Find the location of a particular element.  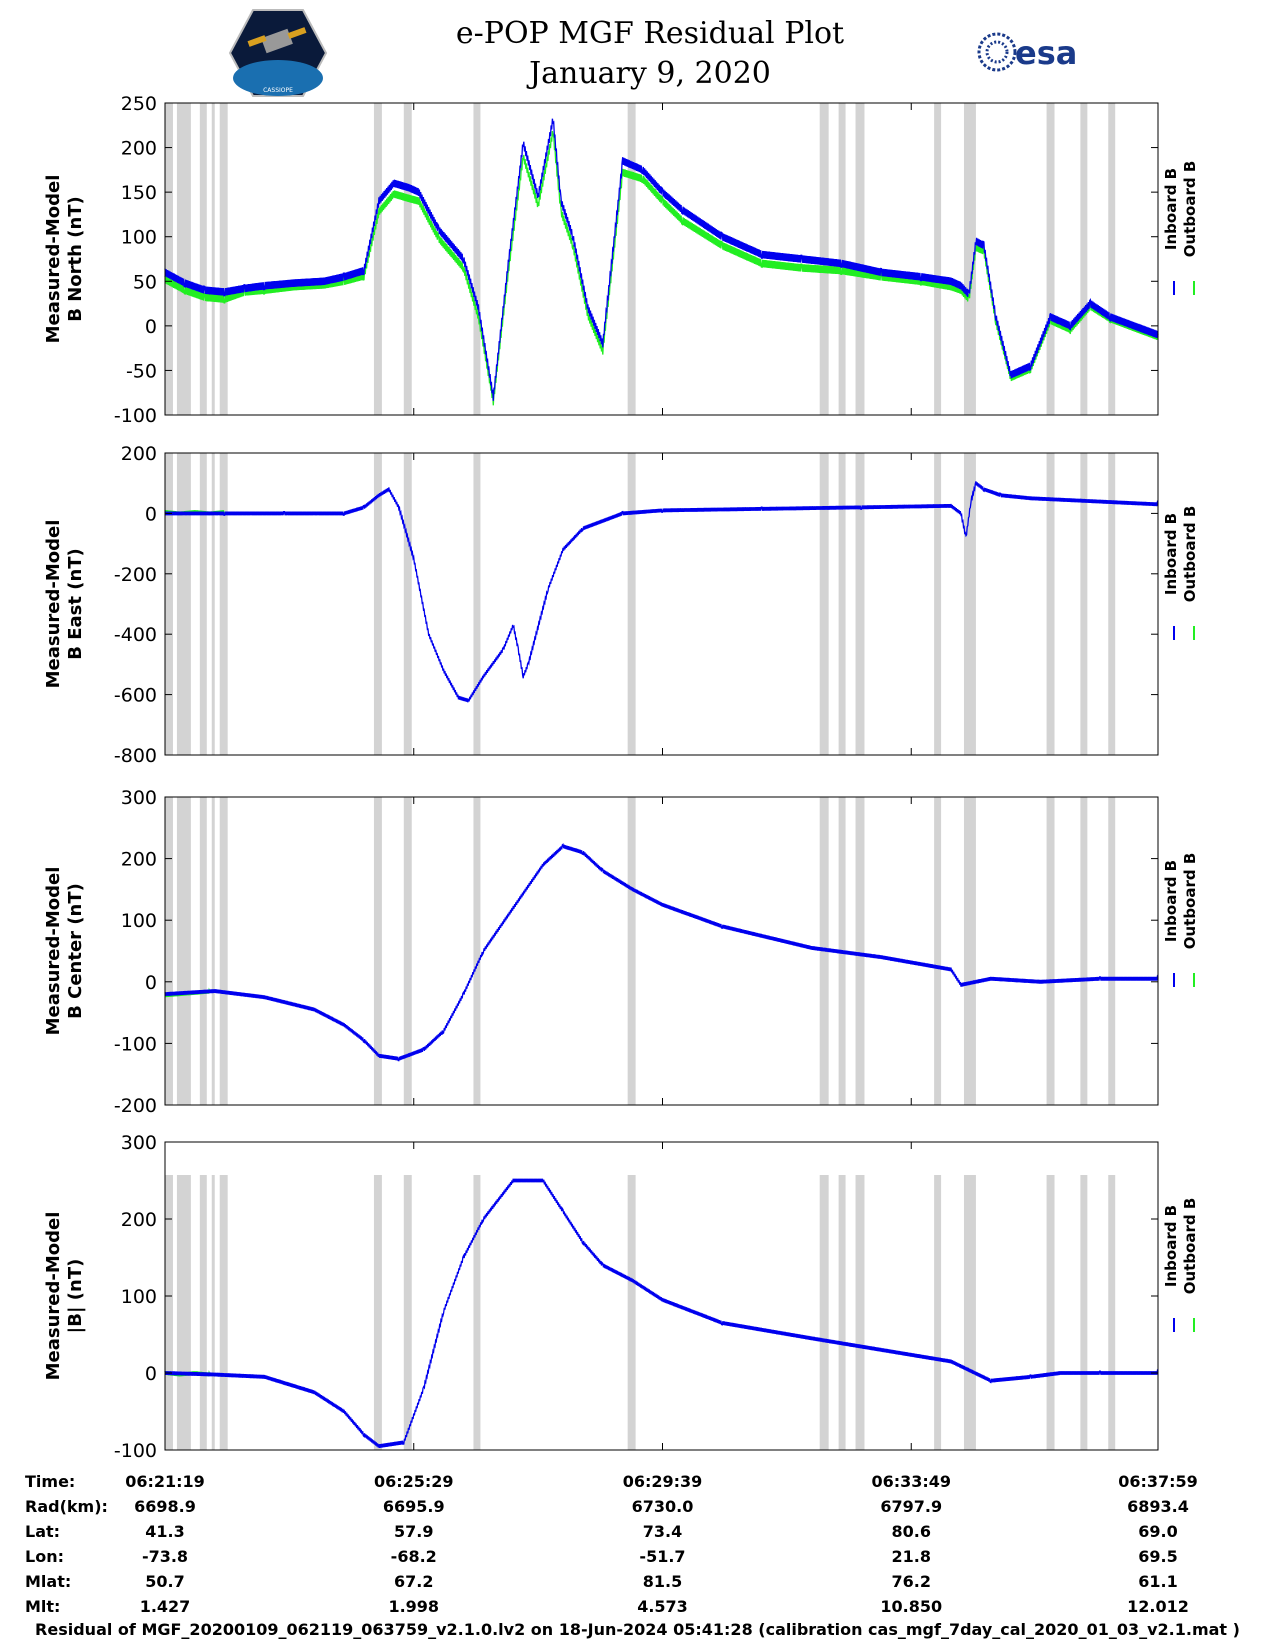

ephemeris-row-label: Mlt: is located at coordinates (42, 1606).